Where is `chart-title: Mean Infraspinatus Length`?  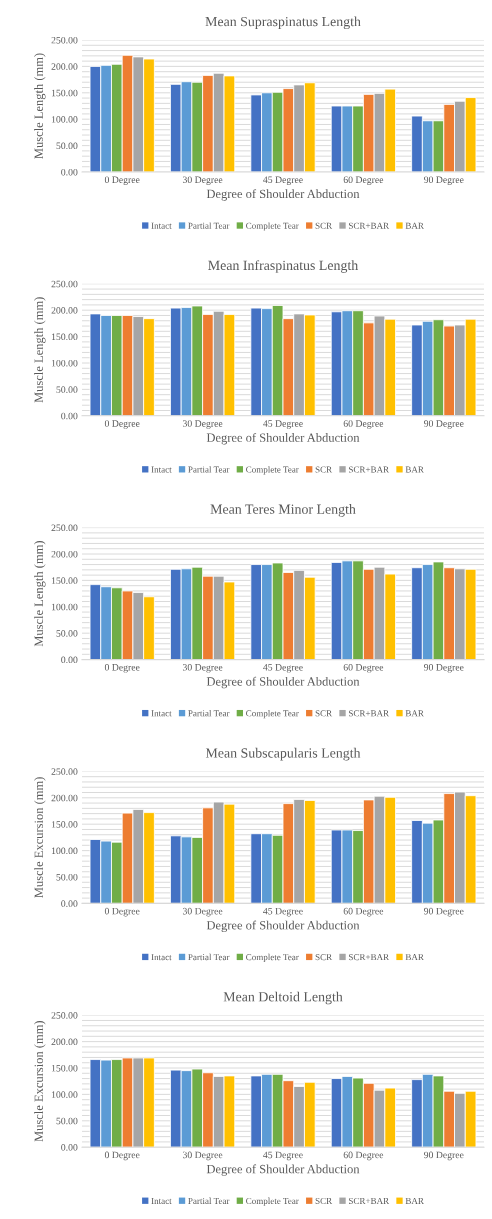 chart-title: Mean Infraspinatus Length is located at coordinates (283, 266).